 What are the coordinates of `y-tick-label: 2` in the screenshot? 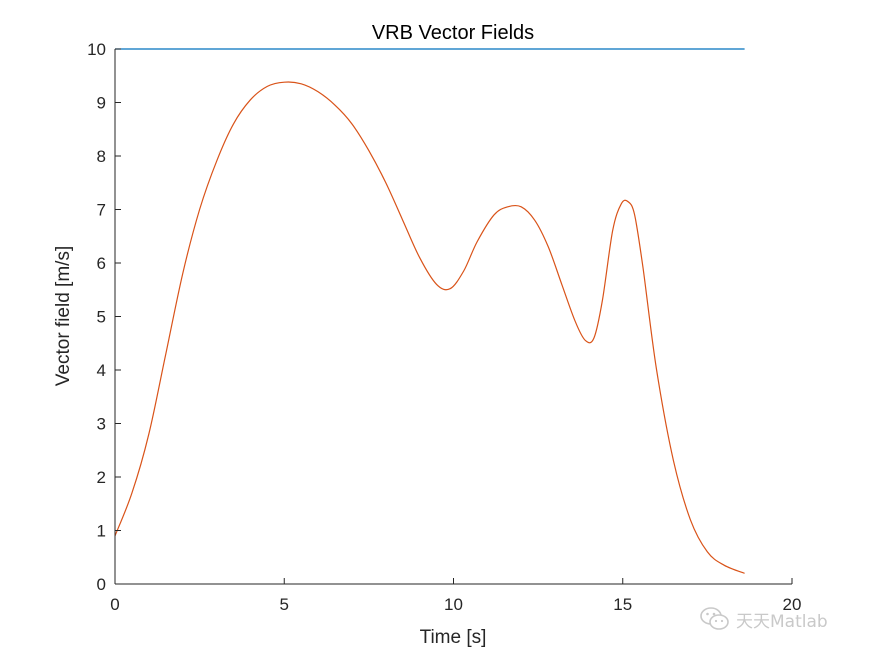 It's located at (101, 477).